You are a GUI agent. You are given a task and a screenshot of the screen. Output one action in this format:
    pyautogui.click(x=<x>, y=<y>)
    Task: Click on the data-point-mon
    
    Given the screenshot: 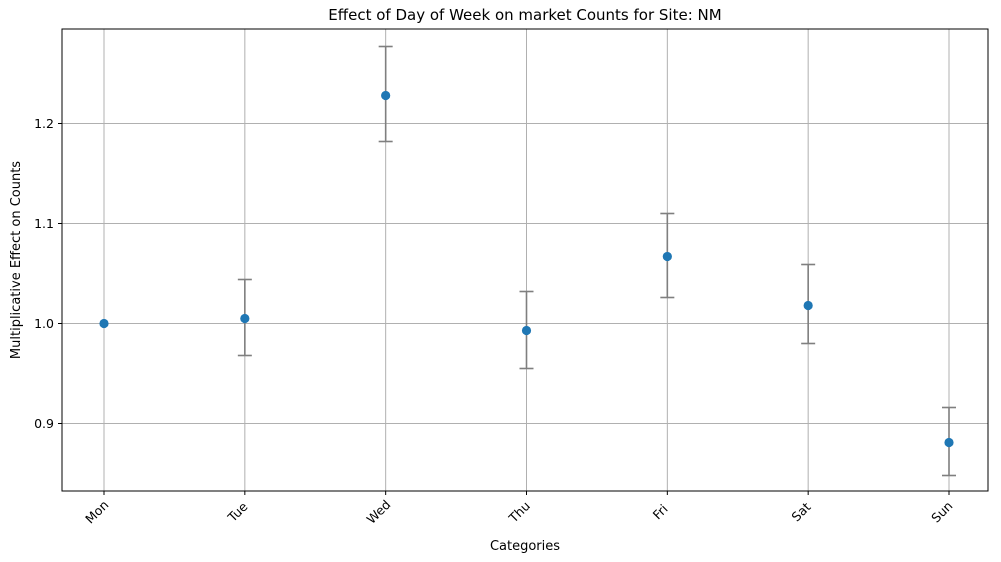 What is the action you would take?
    pyautogui.click(x=104, y=323)
    